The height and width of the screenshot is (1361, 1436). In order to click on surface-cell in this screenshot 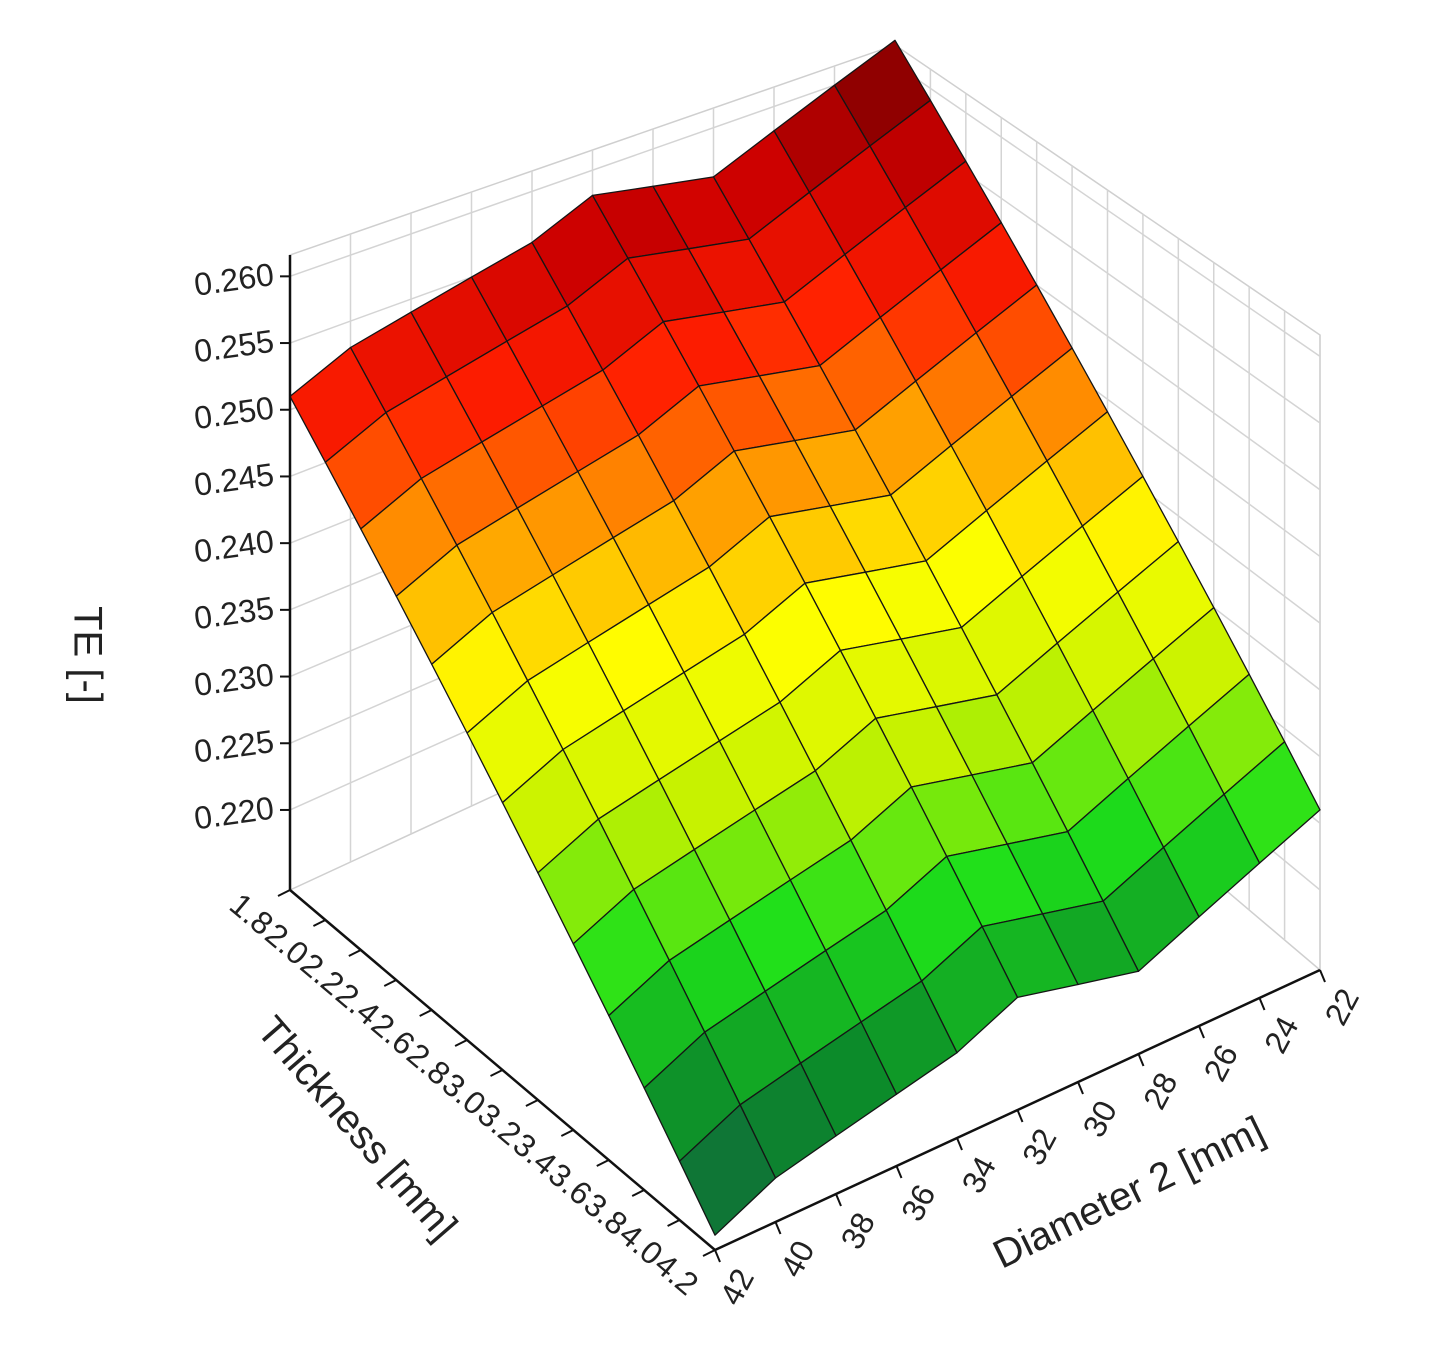, I will do `click(727, 1170)`.